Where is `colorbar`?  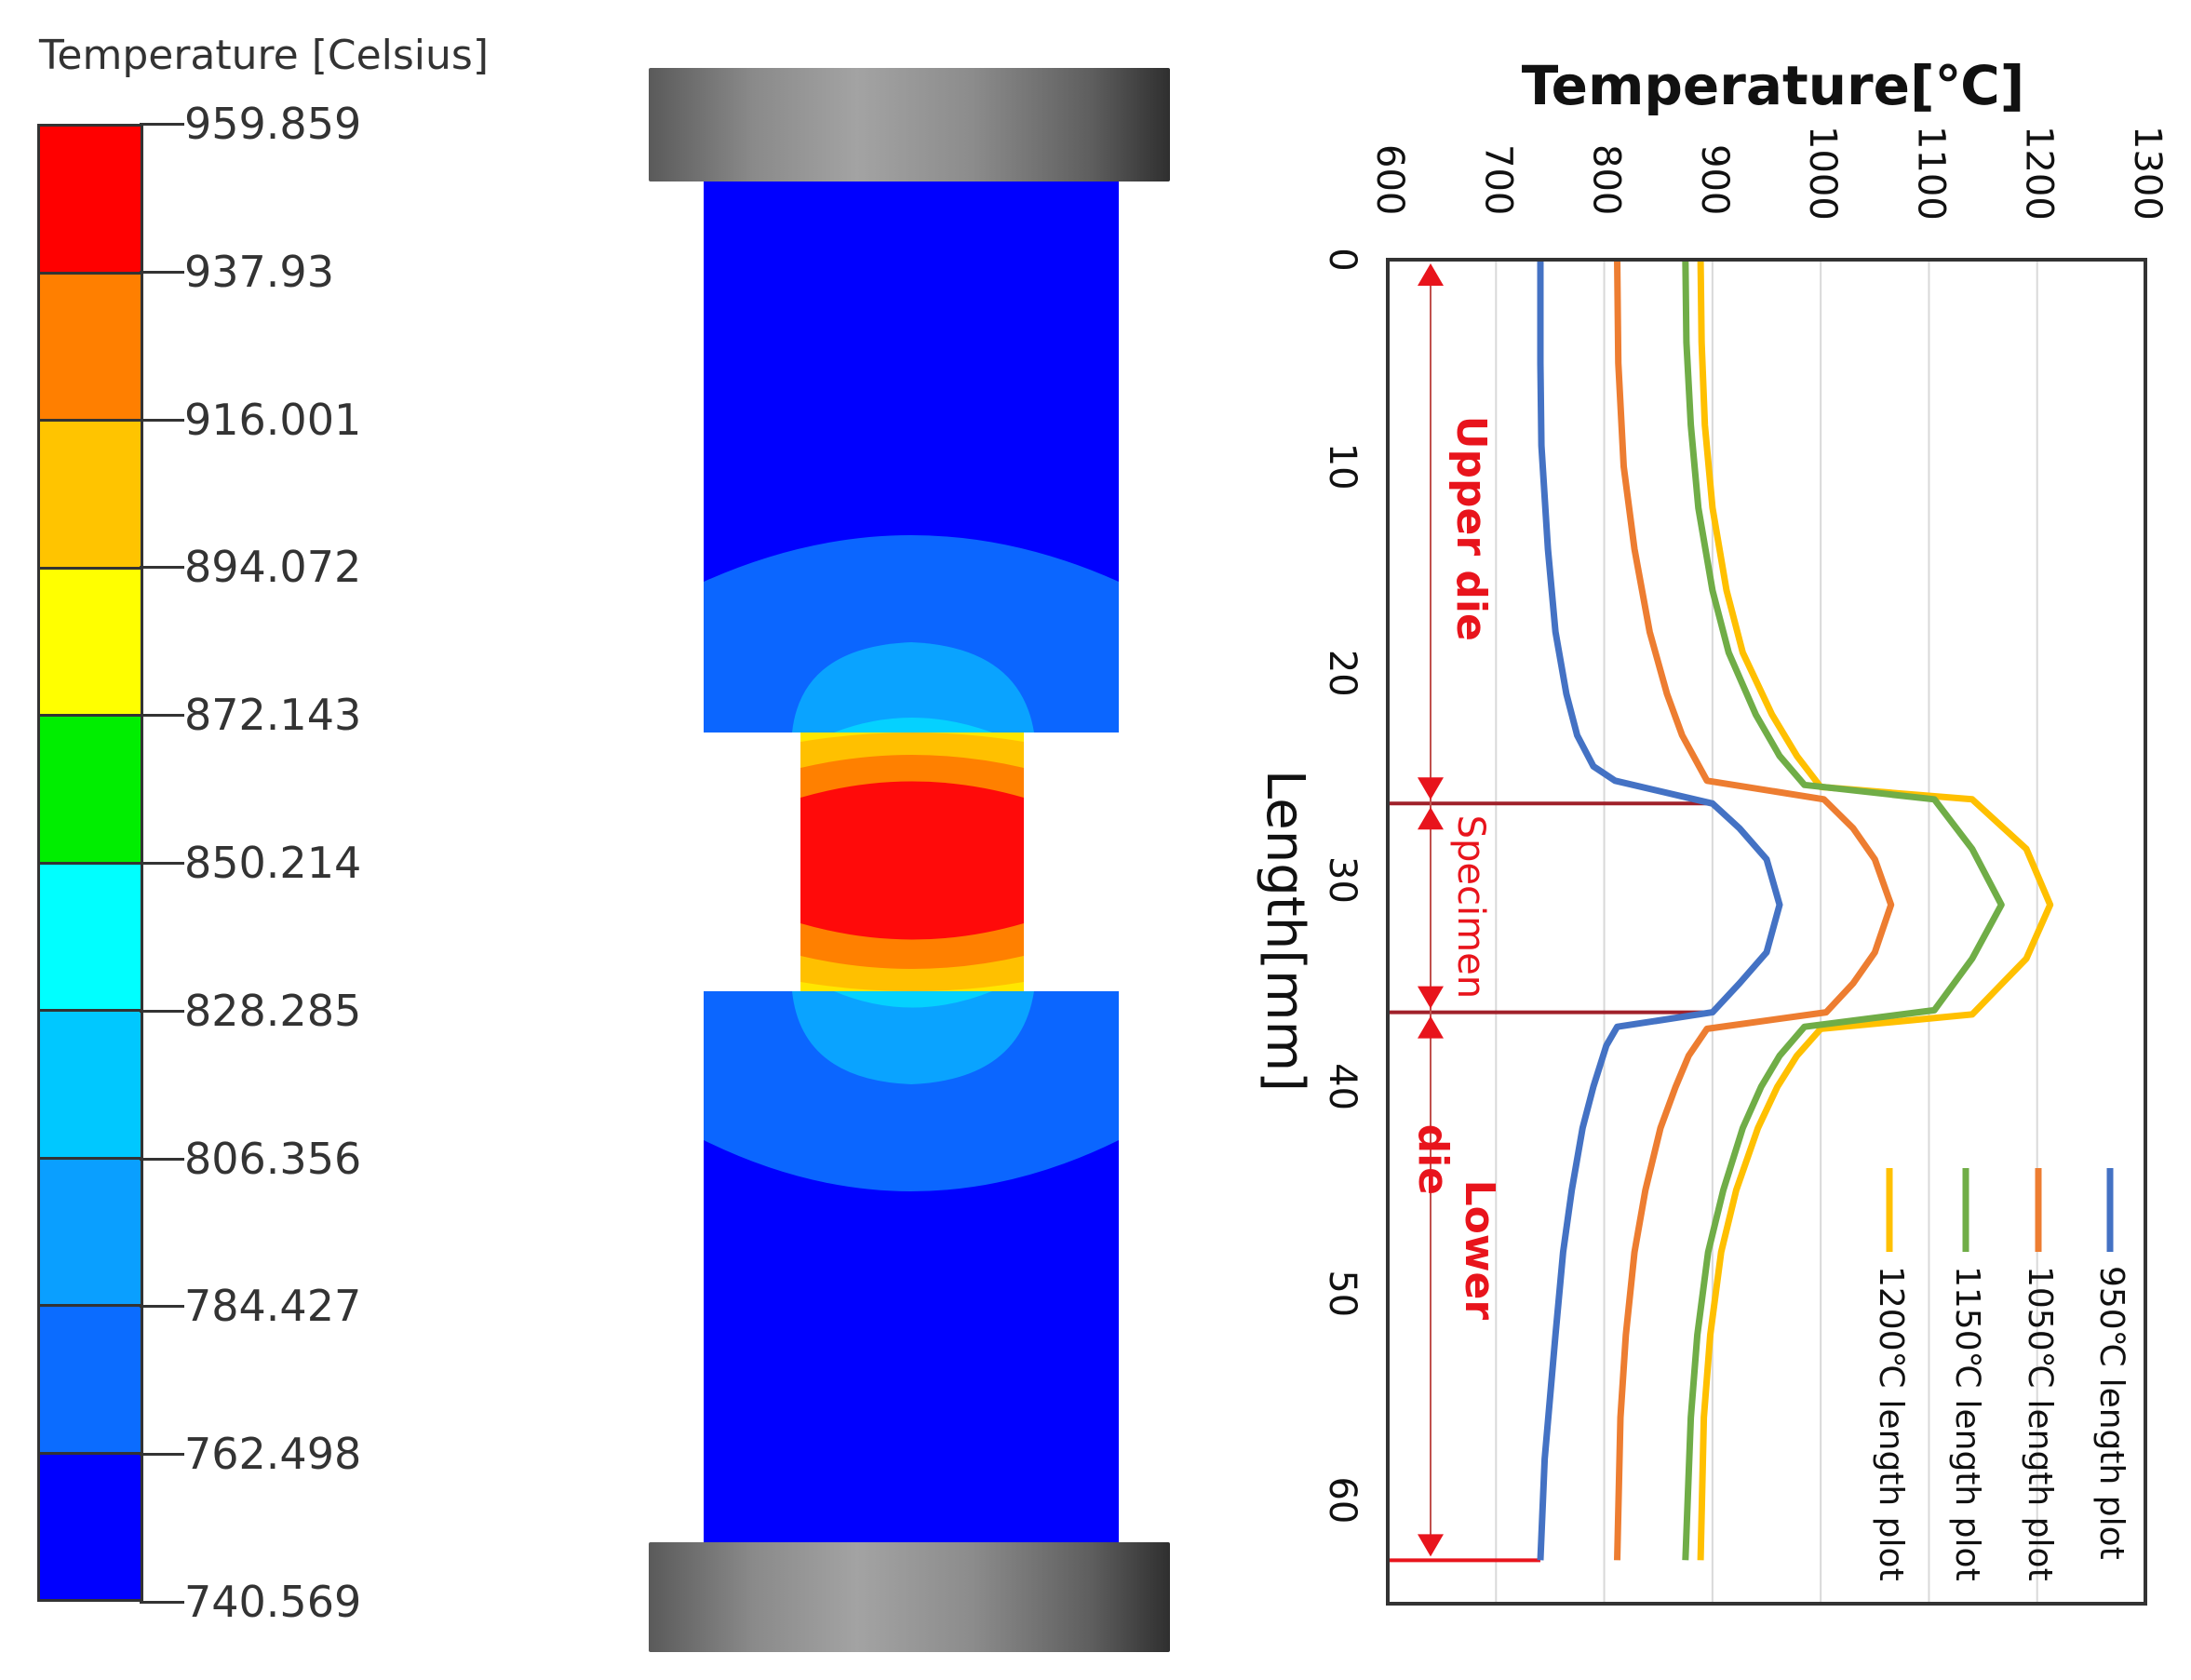
colorbar is located at coordinates (90, 863).